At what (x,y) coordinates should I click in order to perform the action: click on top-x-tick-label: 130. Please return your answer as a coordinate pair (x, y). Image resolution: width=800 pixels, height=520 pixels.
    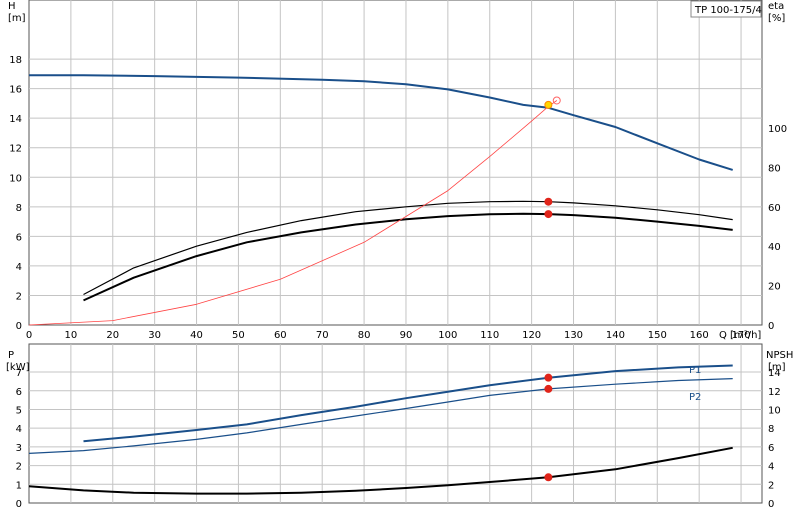
    Looking at the image, I should click on (573, 335).